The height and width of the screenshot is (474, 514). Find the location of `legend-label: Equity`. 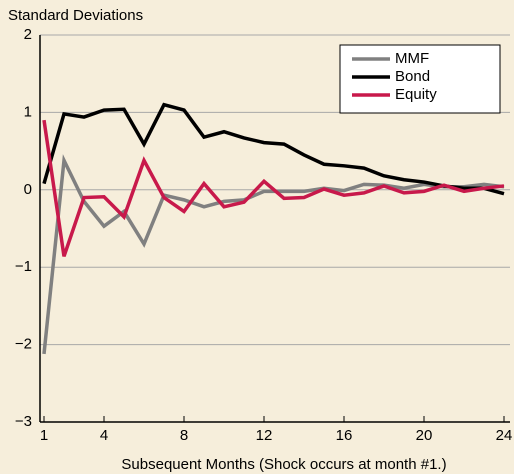

legend-label: Equity is located at coordinates (416, 94).